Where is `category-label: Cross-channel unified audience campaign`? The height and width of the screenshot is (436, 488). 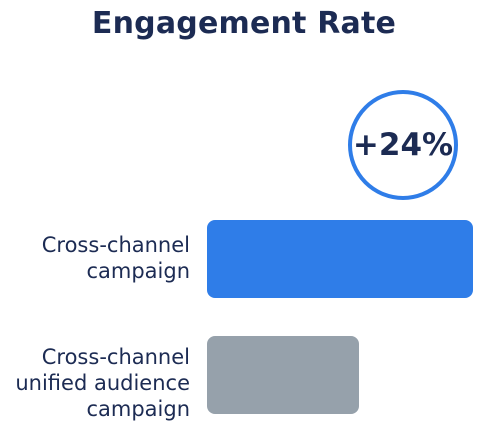
category-label: Cross-channel unified audience campaign is located at coordinates (102, 383).